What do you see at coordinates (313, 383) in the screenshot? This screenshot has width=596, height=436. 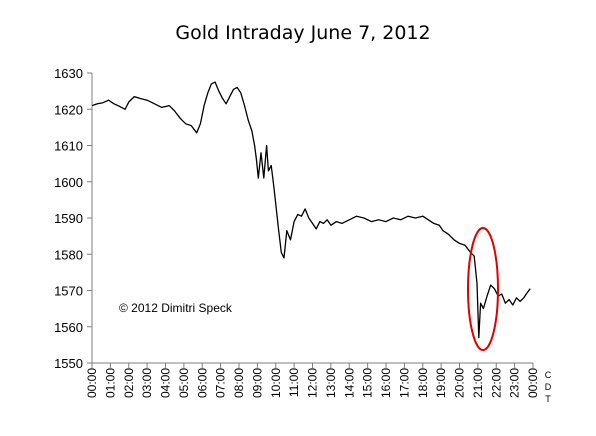 I see `x-tick-label: 12:00` at bounding box center [313, 383].